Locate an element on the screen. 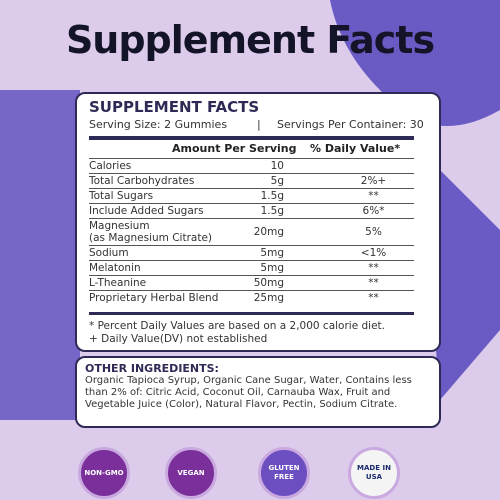 The width and height of the screenshot is (500, 500). servings: Servings Per Container: 30 is located at coordinates (350, 124).